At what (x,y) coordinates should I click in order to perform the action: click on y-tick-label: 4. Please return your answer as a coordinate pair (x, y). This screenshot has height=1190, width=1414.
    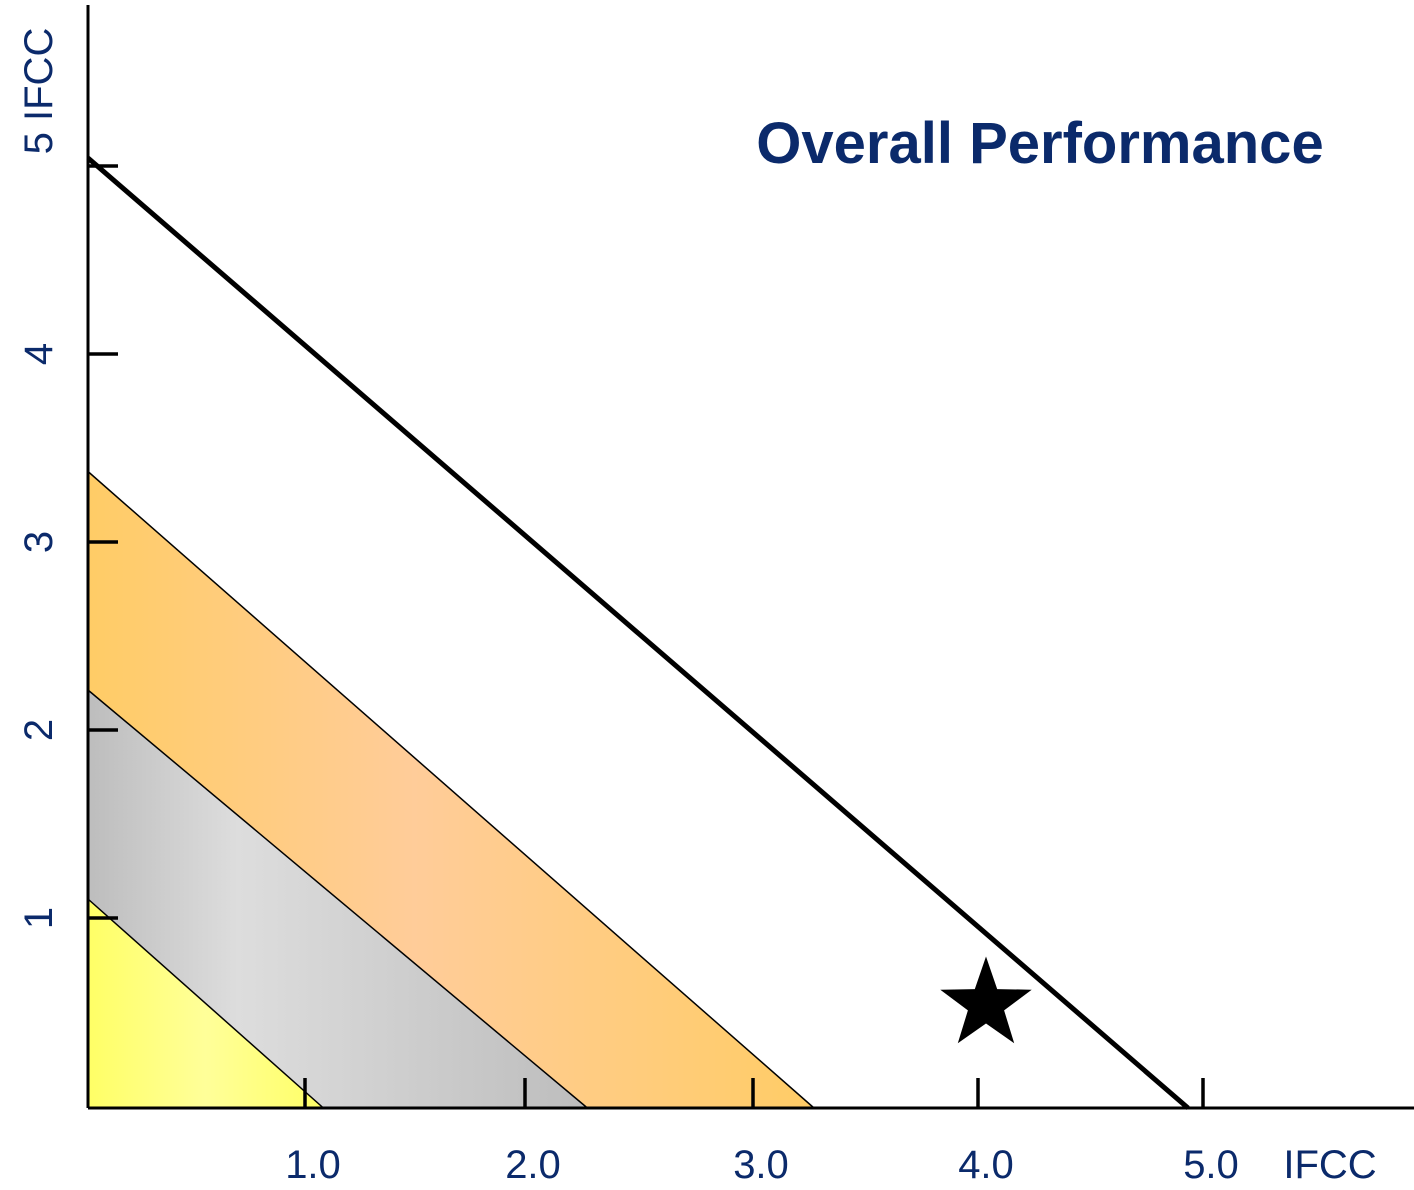
    Looking at the image, I should click on (39, 354).